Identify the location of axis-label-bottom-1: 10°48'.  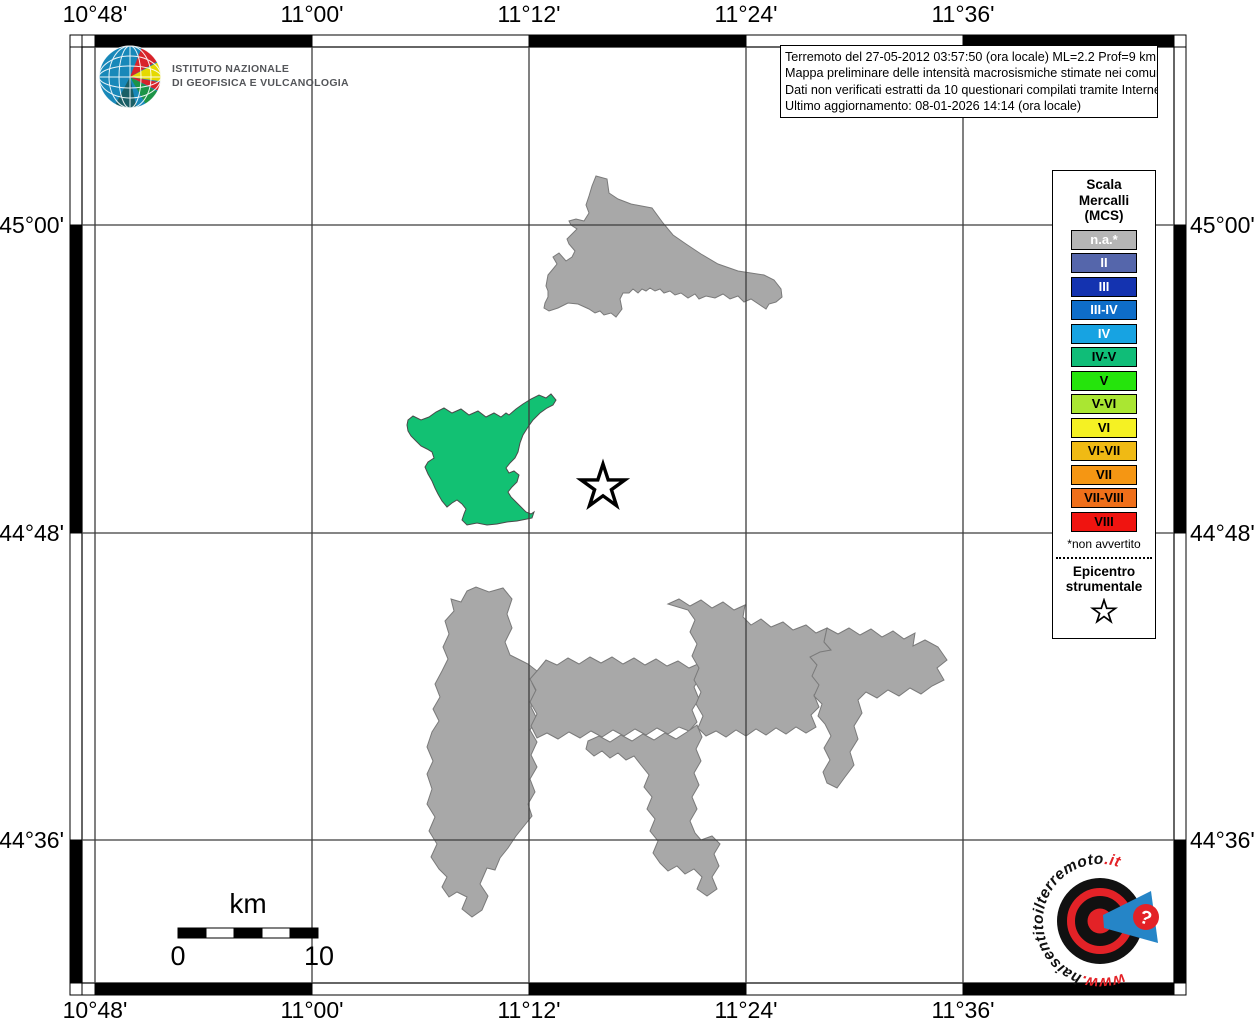
(95, 1010).